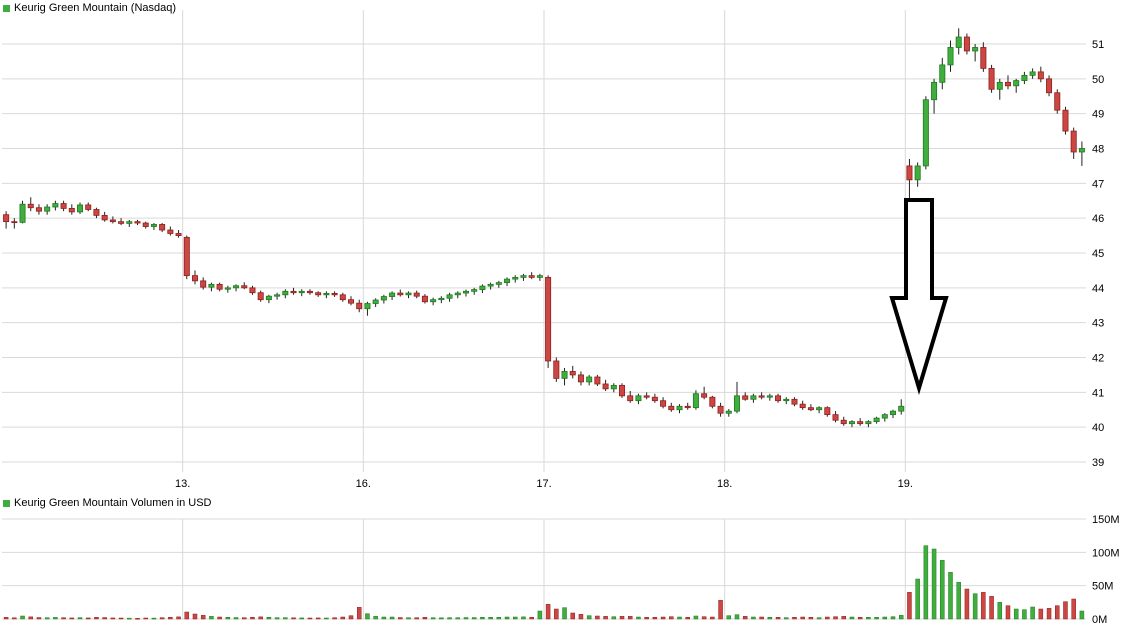  Describe the element at coordinates (543, 484) in the screenshot. I see `x-axis-label: 17.` at that location.